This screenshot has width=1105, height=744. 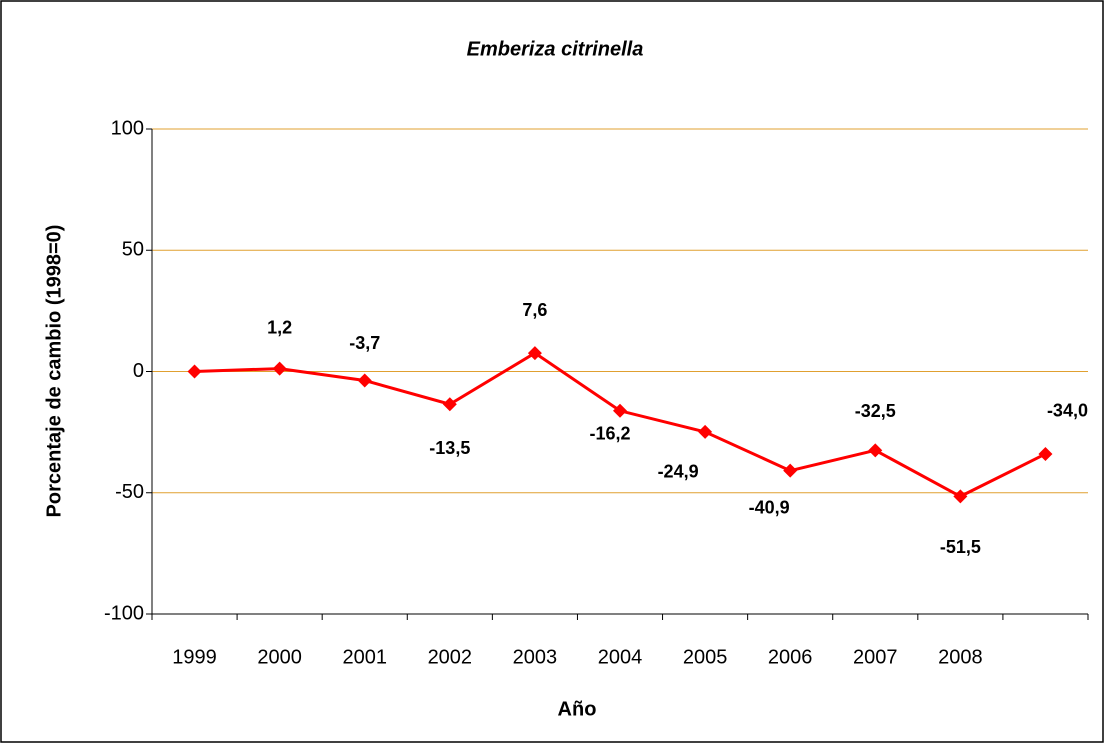 What do you see at coordinates (960, 657) in the screenshot?
I see `x-tick-label: 2008` at bounding box center [960, 657].